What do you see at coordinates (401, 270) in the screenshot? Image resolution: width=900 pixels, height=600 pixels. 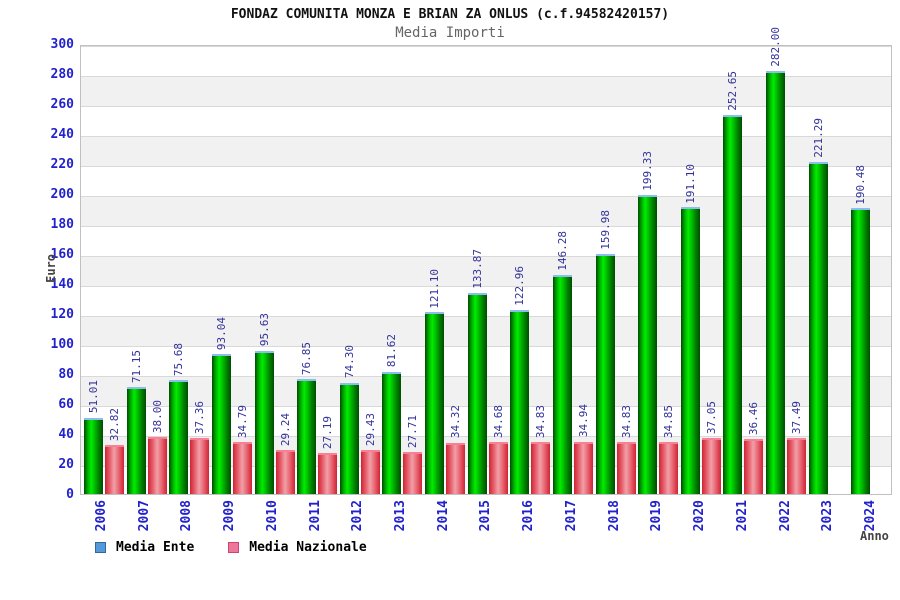 I see `bar-group-2013: 81.62 27.71` at bounding box center [401, 270].